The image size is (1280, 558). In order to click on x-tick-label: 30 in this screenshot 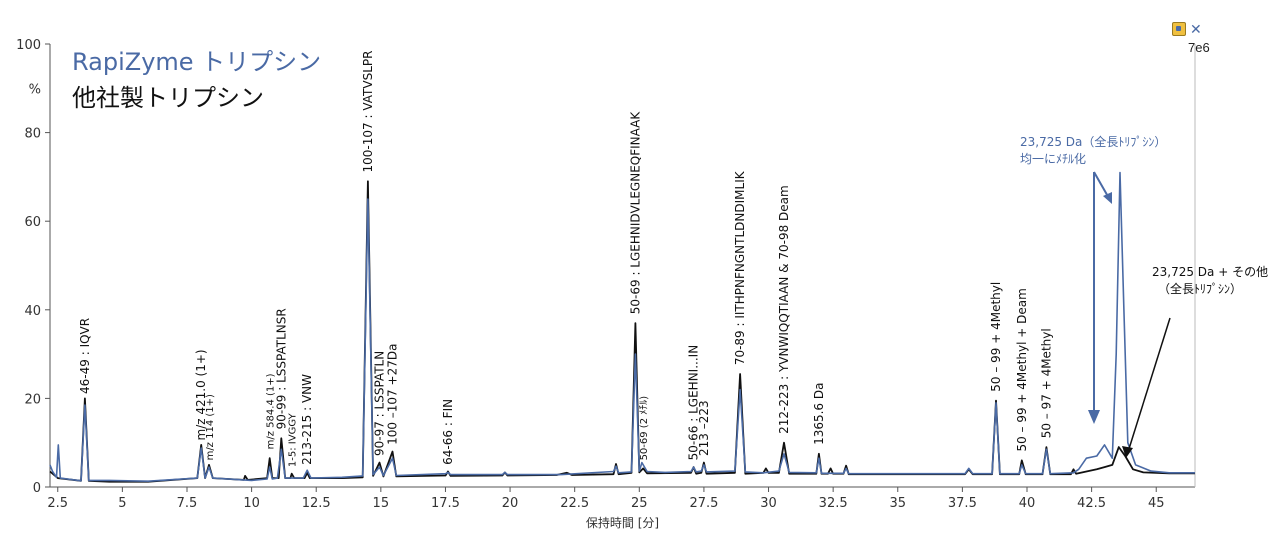, I will do `click(768, 503)`.